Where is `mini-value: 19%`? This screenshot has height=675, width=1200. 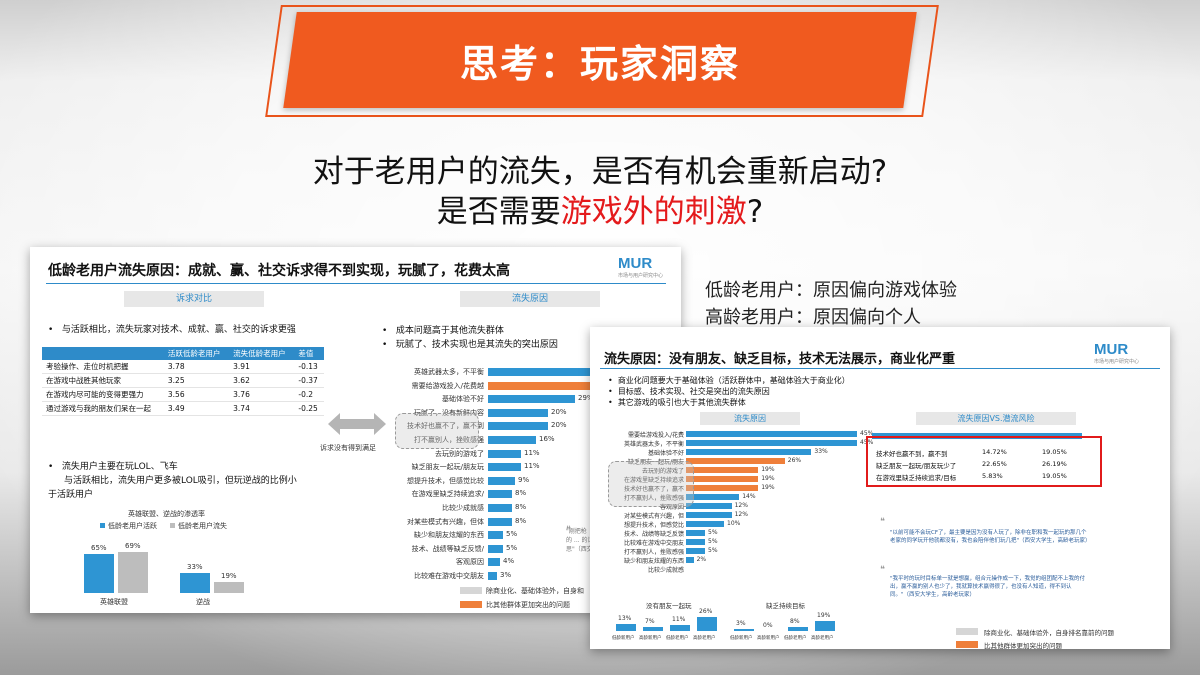 mini-value: 19% is located at coordinates (824, 615).